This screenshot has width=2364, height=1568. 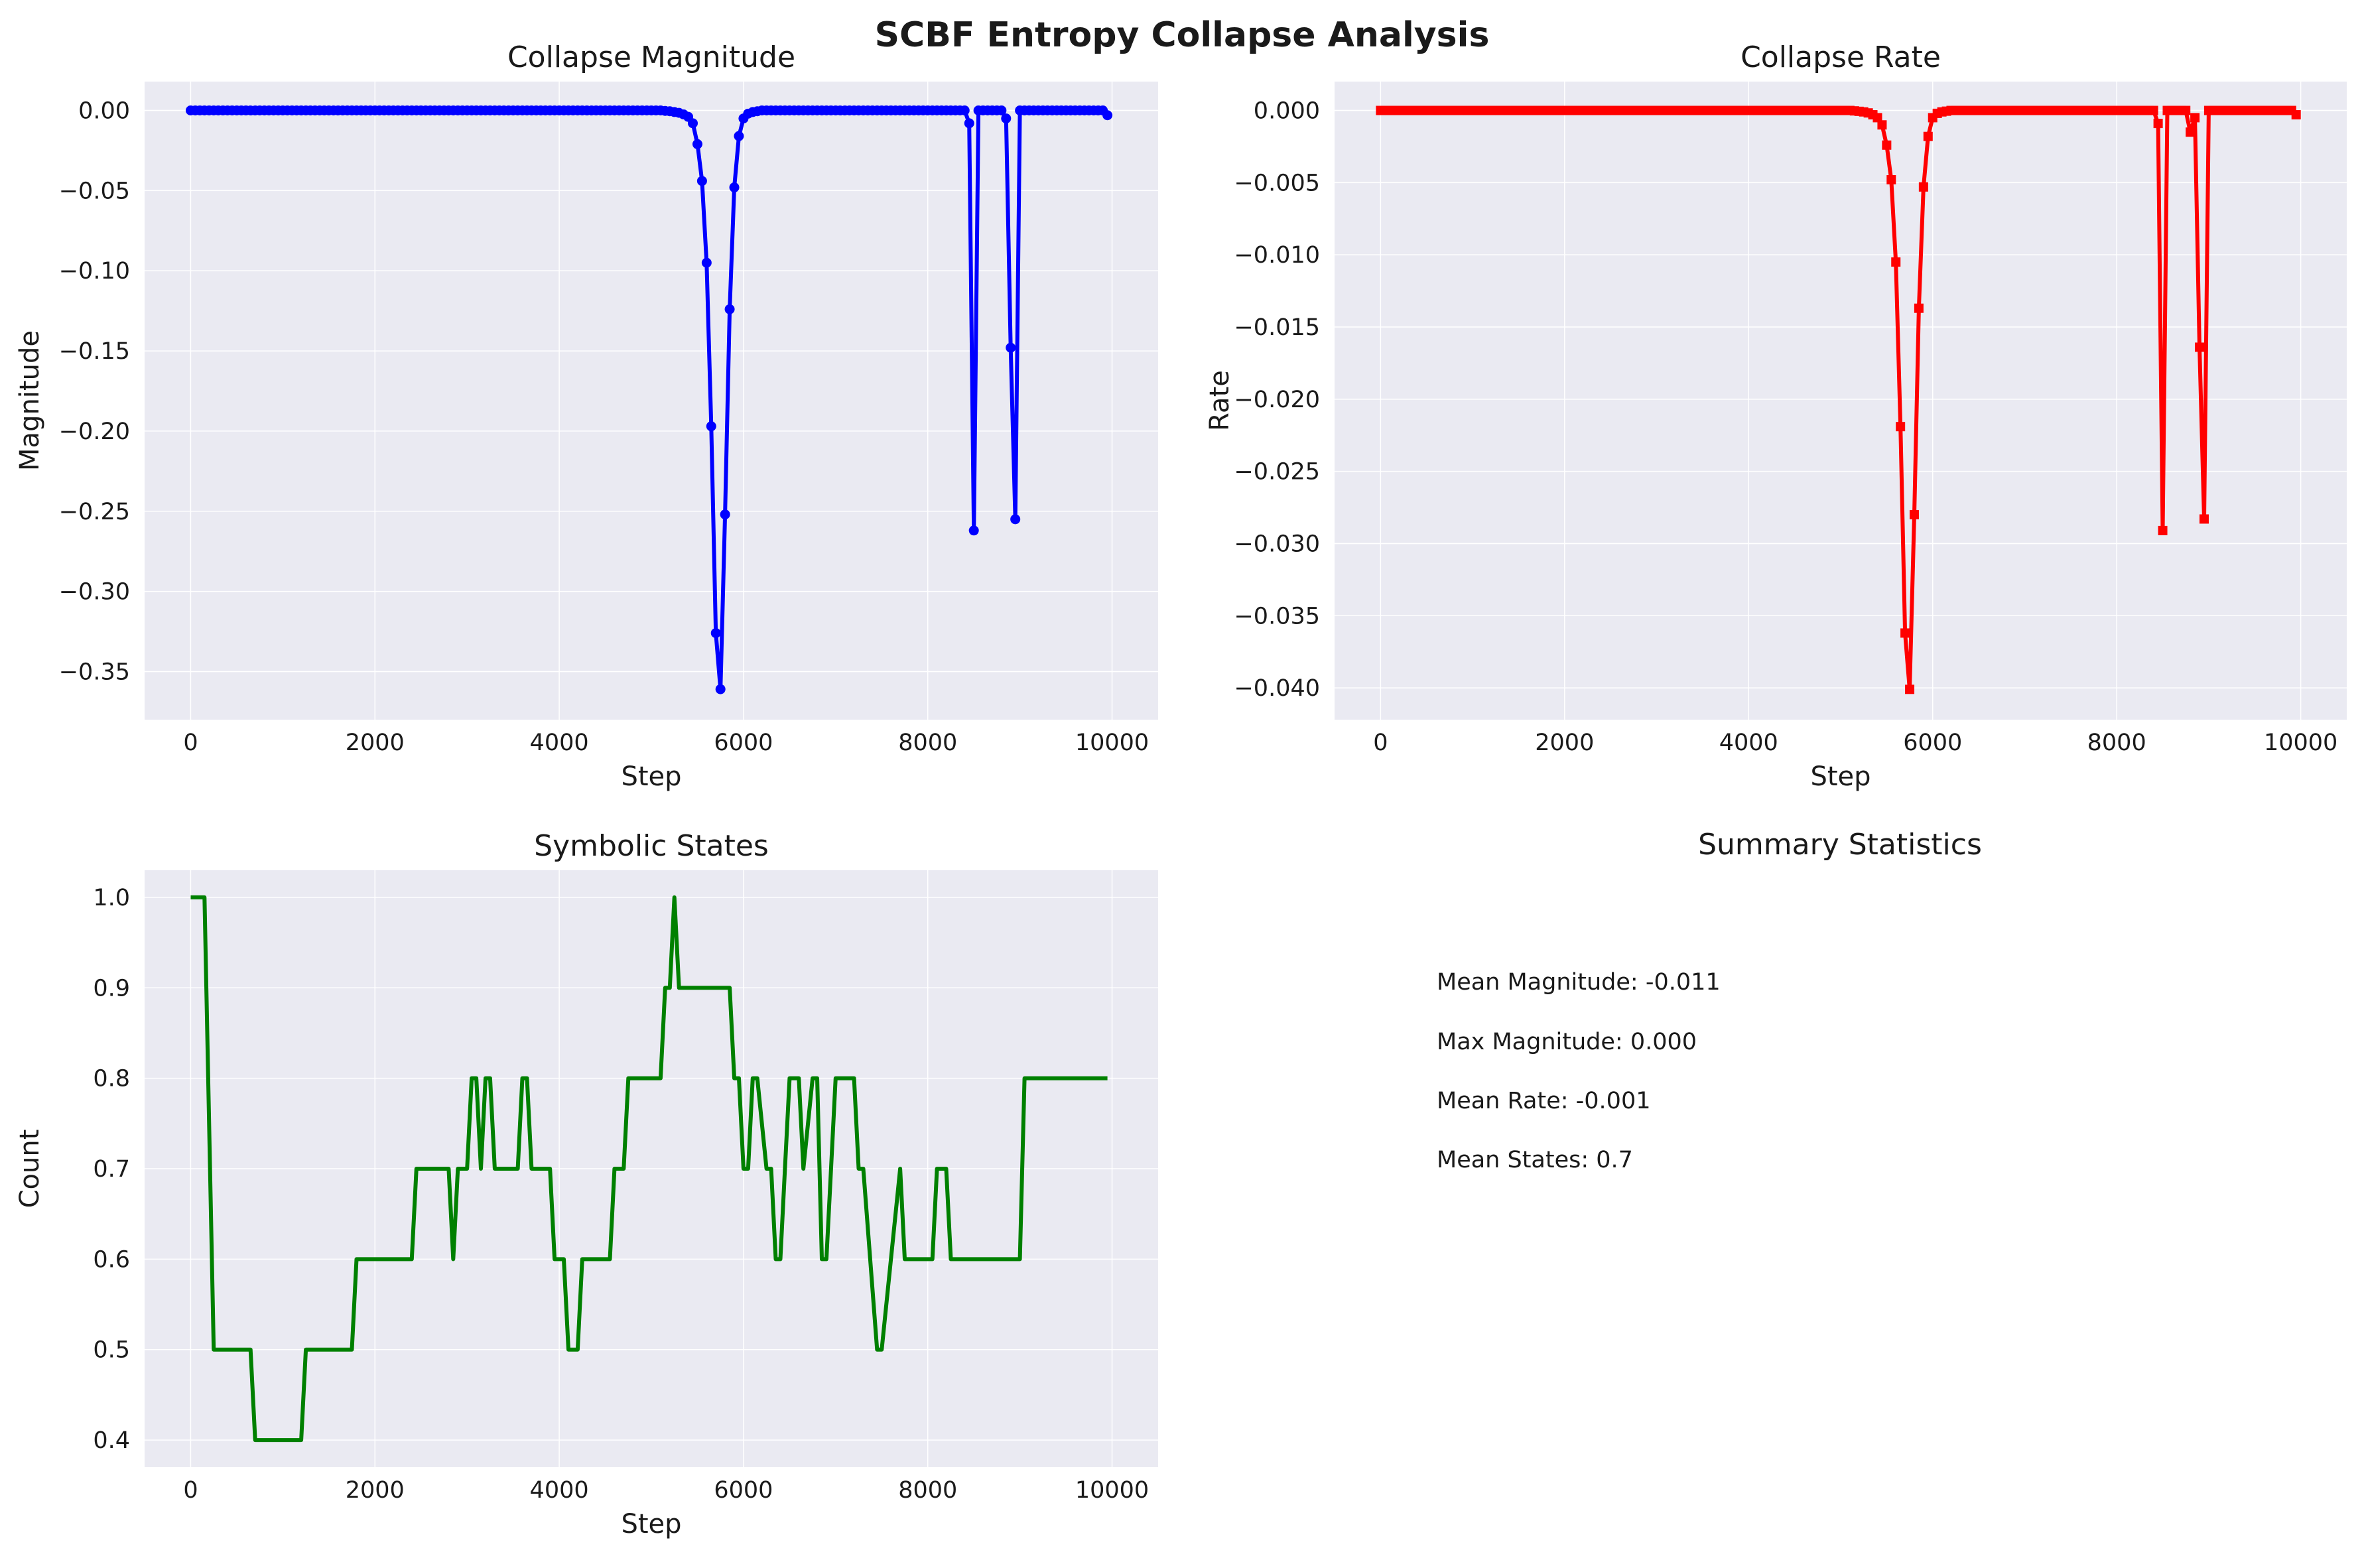 What do you see at coordinates (1277, 544) in the screenshot?
I see `y-tick-label: −0.030` at bounding box center [1277, 544].